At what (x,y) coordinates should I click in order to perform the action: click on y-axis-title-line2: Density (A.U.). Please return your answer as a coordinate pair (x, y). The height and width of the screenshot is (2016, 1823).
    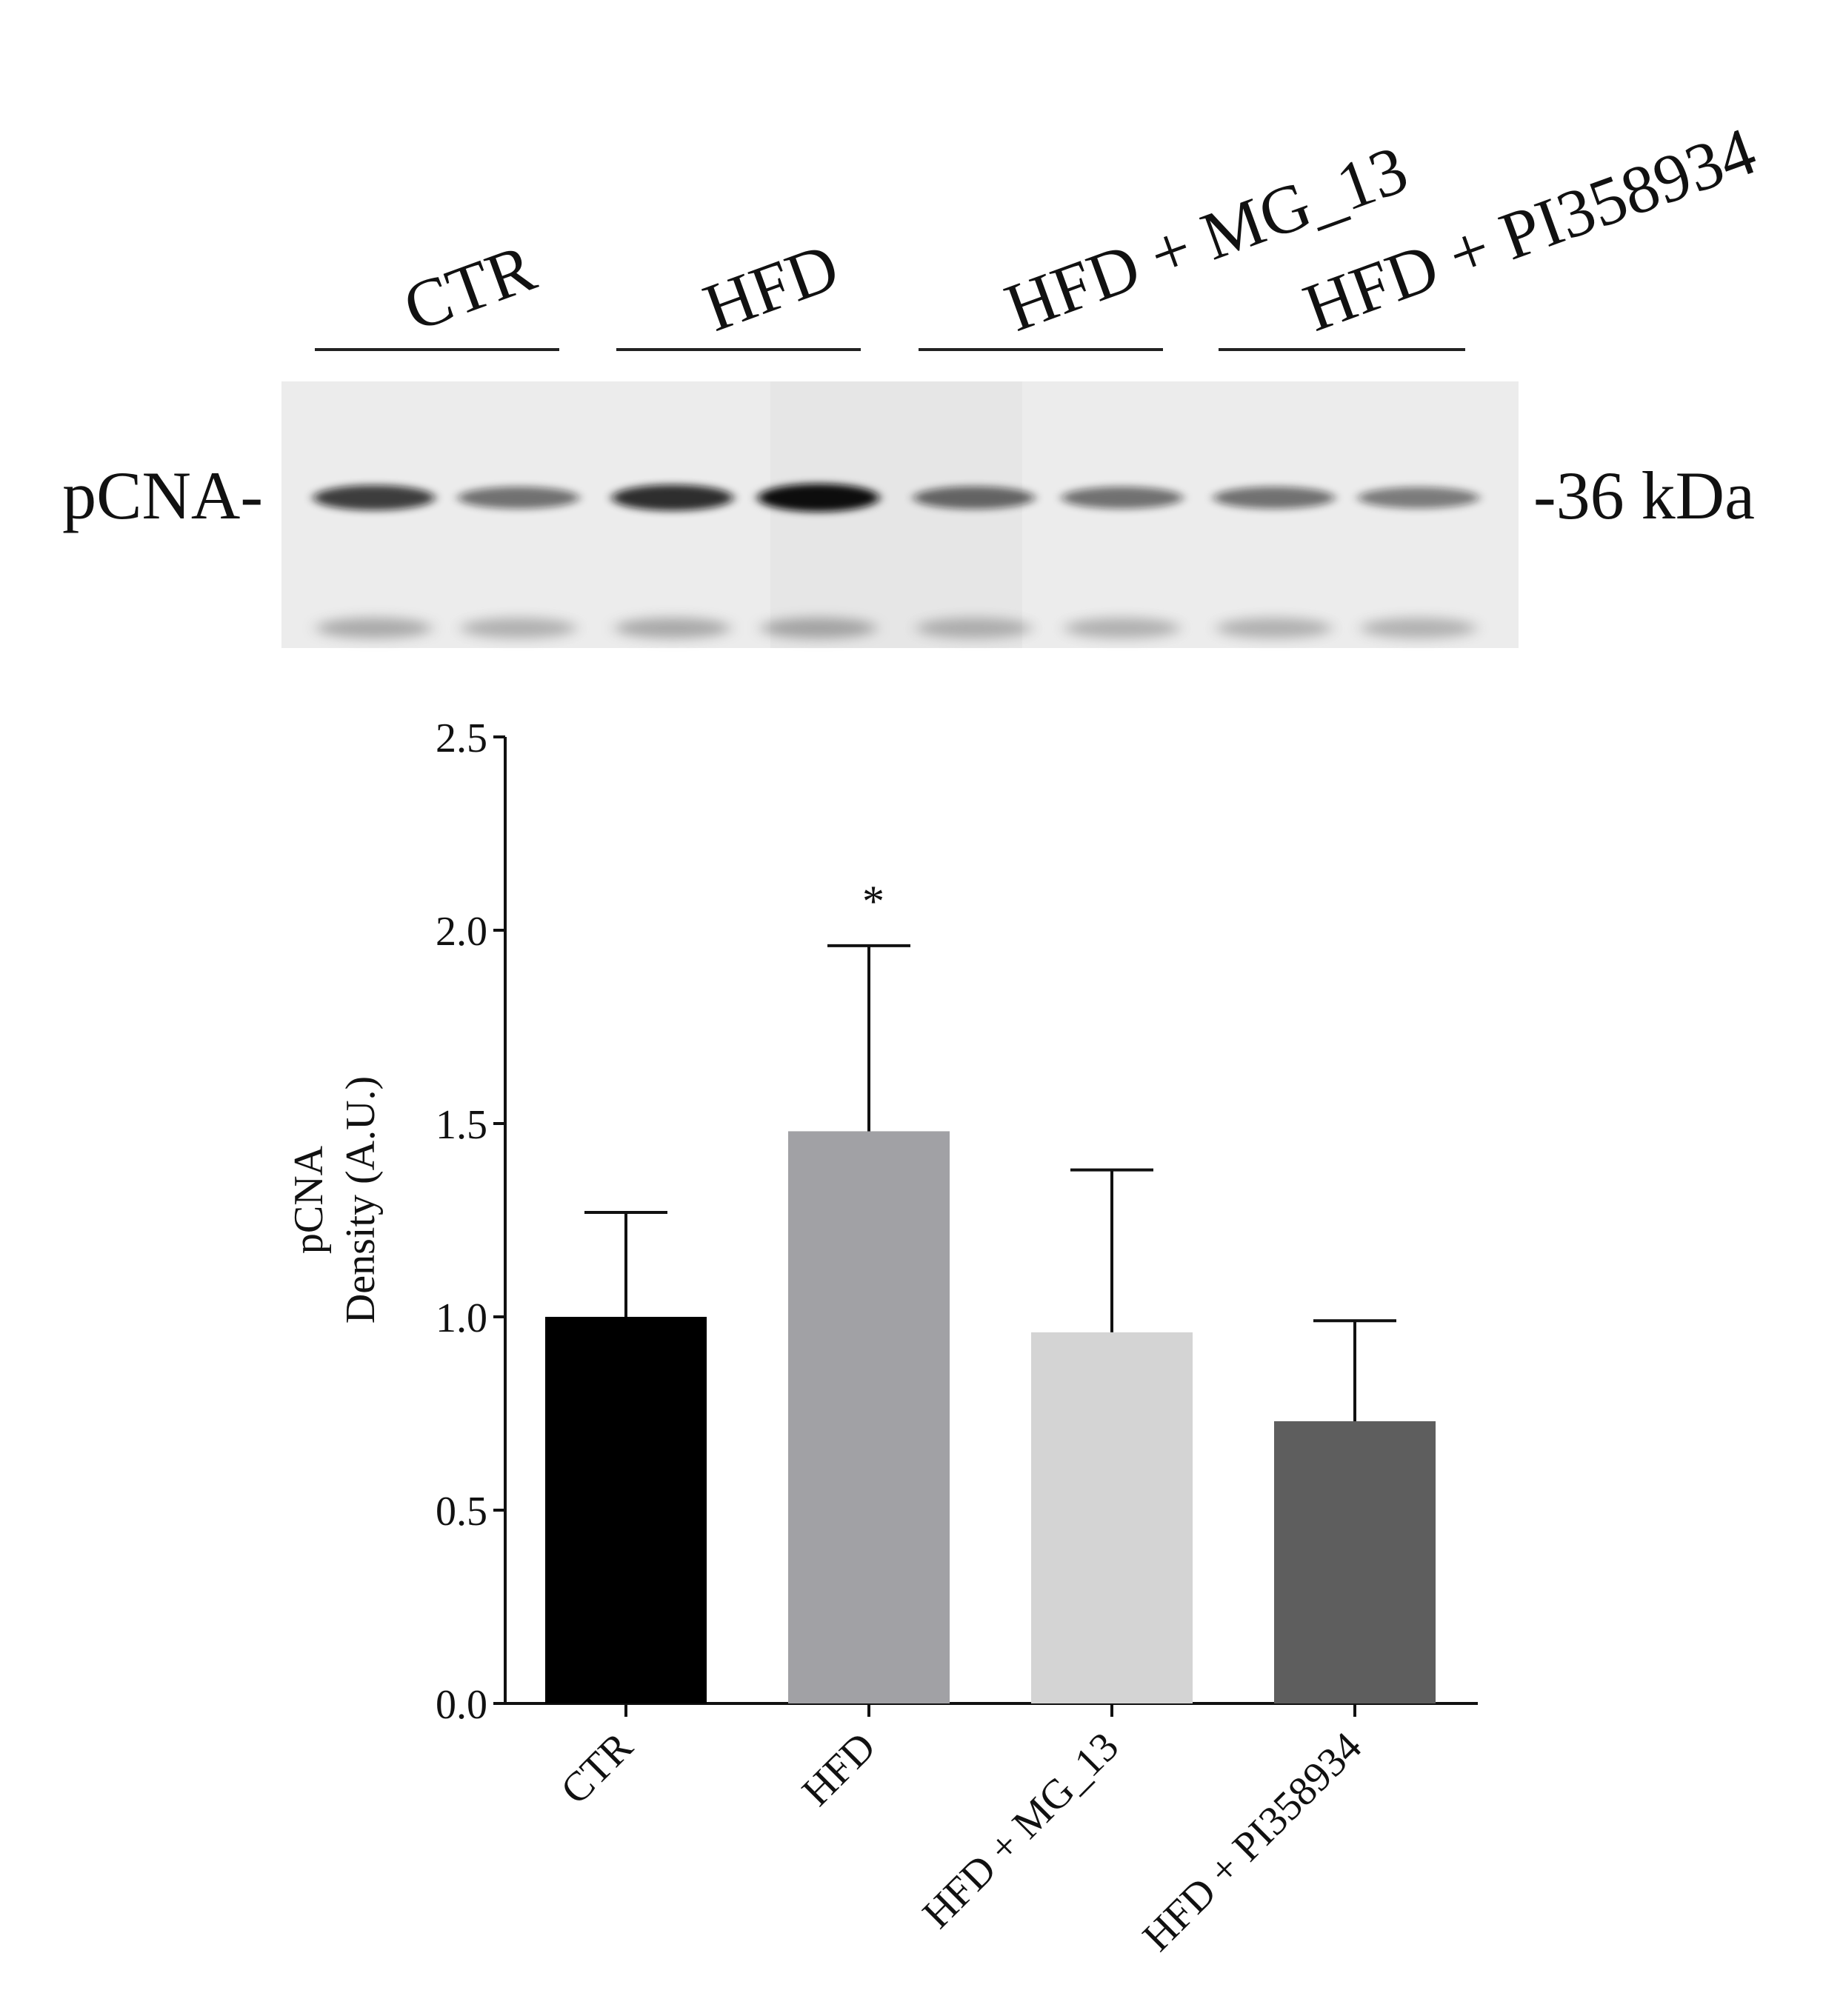
    Looking at the image, I should click on (361, 1200).